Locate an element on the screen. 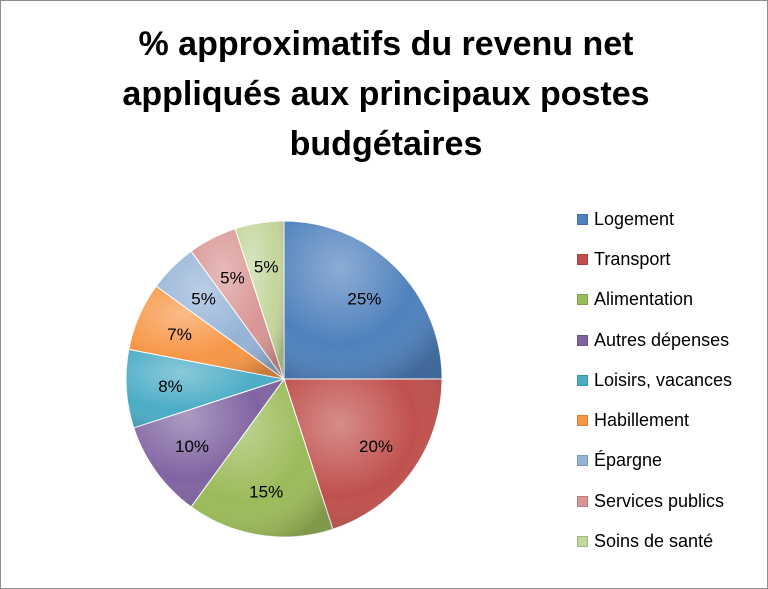 Image resolution: width=768 pixels, height=589 pixels. legend-item: Soins de santé is located at coordinates (669, 541).